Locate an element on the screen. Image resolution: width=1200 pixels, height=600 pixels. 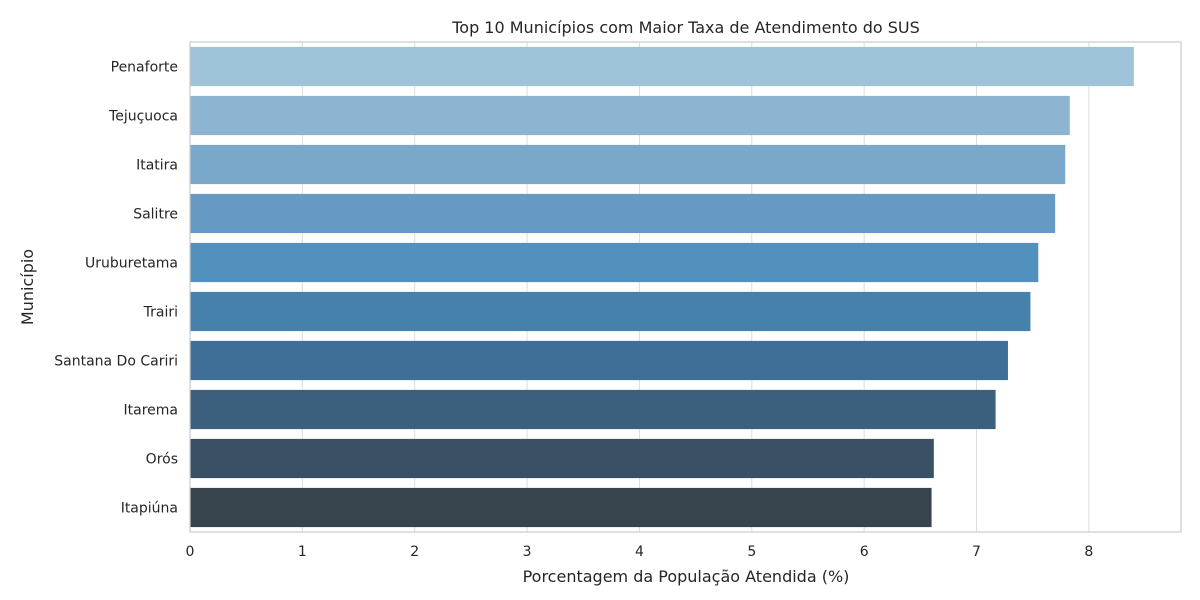
y-axis-title: Município is located at coordinates (27, 287).